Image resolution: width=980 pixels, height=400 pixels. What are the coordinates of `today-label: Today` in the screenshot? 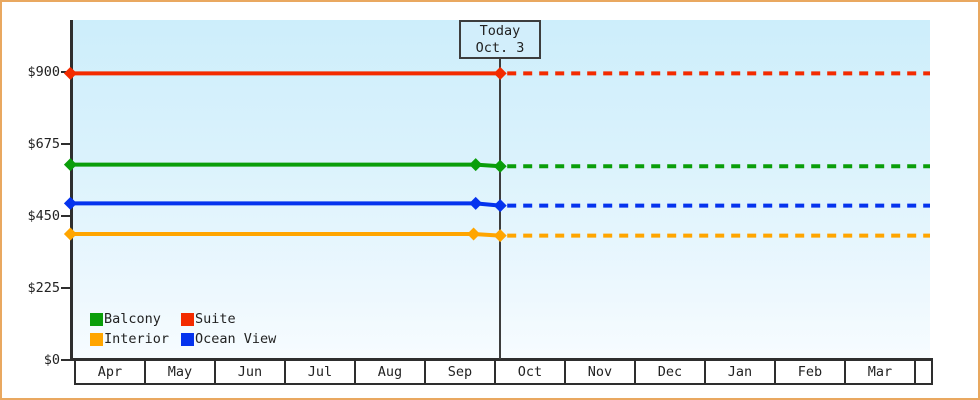 It's located at (500, 31).